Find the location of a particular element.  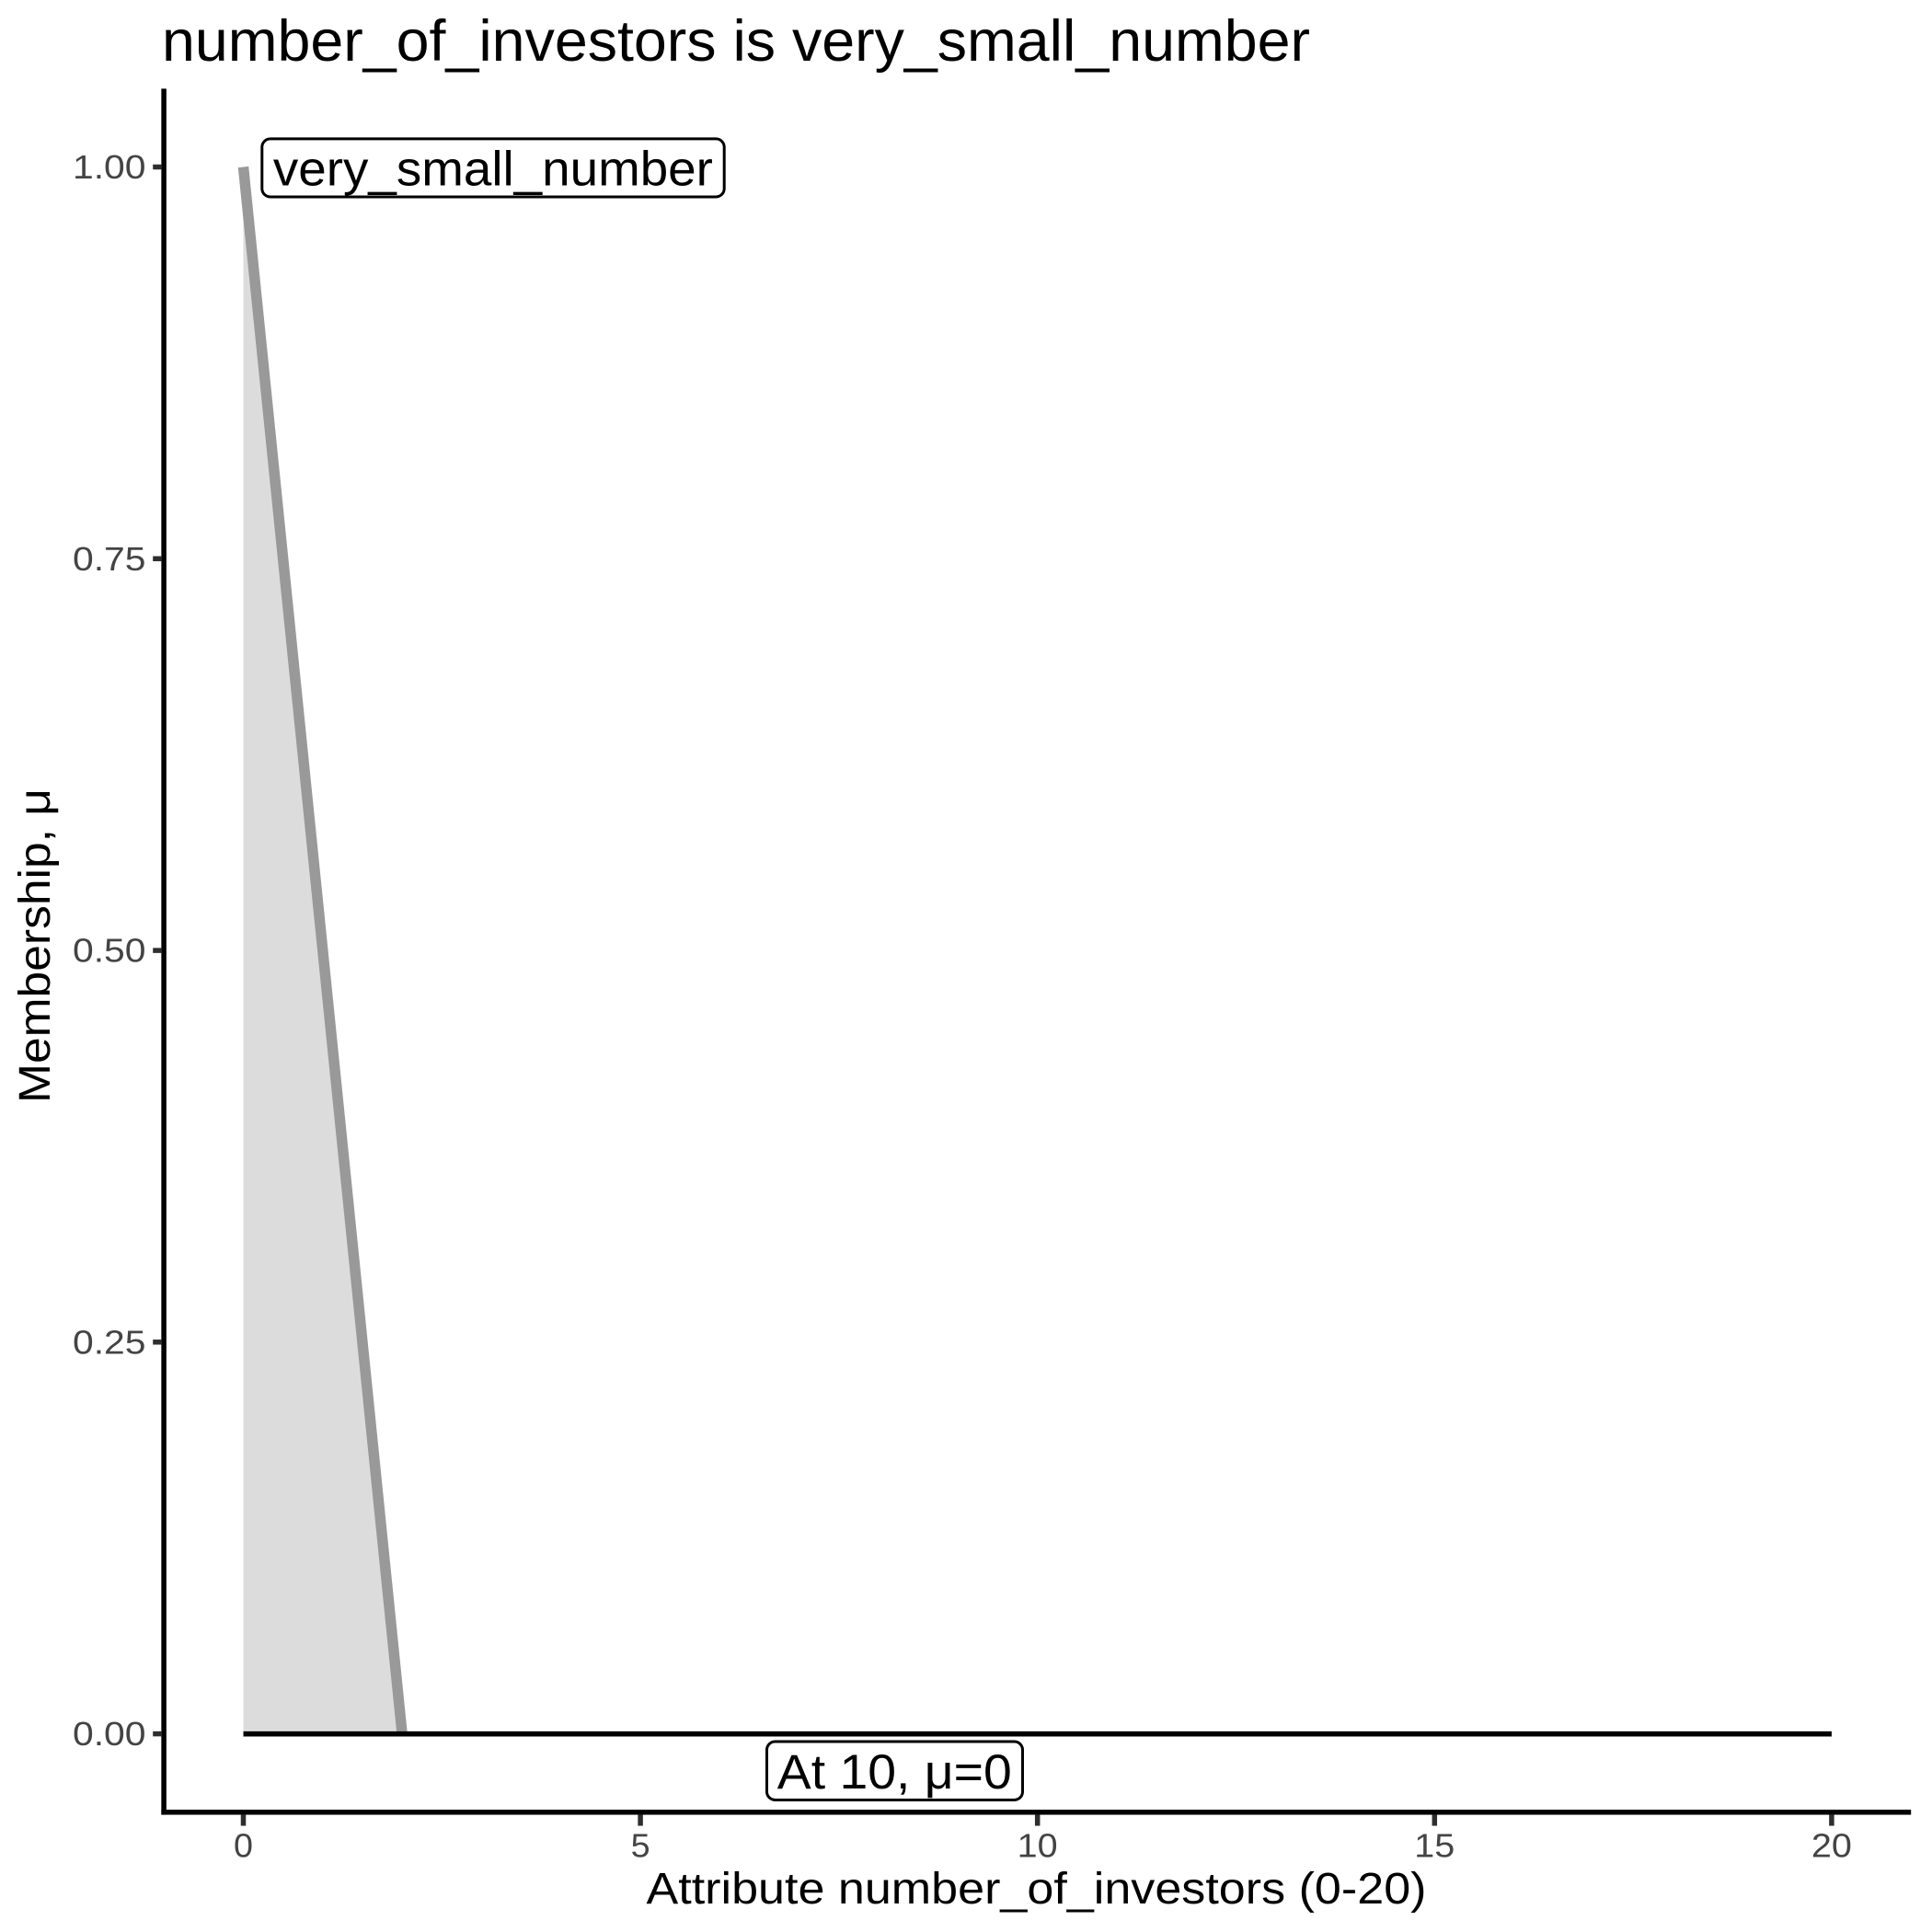

svg-text: 15 is located at coordinates (1434, 1846).